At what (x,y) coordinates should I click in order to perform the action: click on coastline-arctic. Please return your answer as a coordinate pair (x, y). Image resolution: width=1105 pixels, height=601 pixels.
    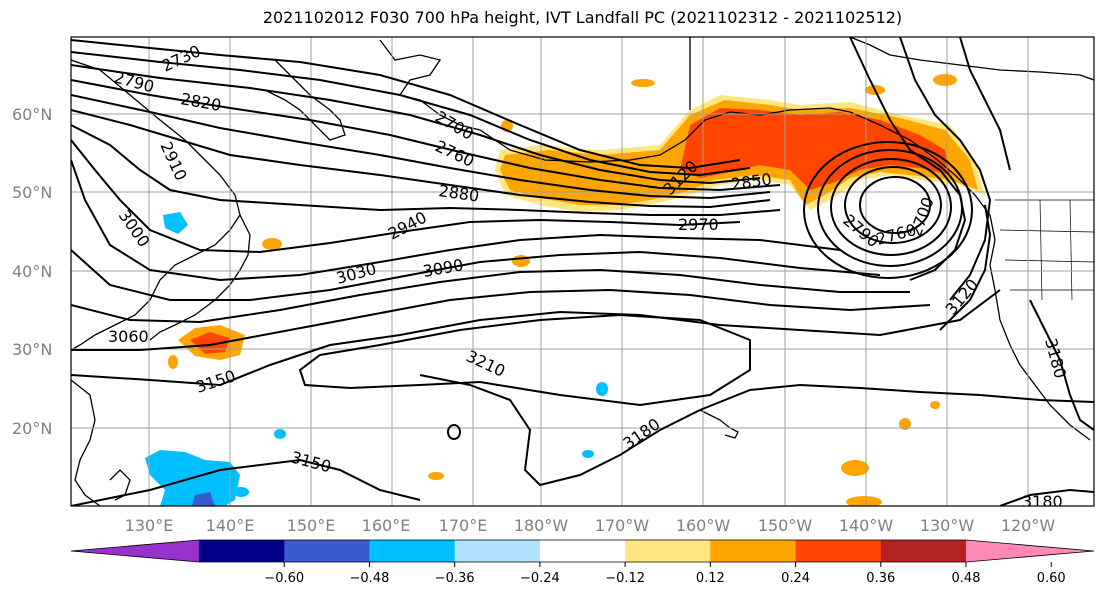
    Looking at the image, I should click on (971, 59).